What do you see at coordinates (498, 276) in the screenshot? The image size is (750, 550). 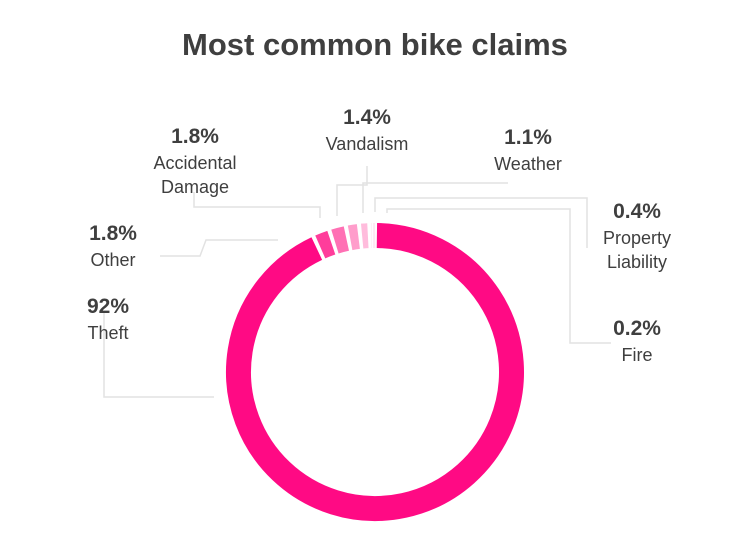 I see `leader-line-fire` at bounding box center [498, 276].